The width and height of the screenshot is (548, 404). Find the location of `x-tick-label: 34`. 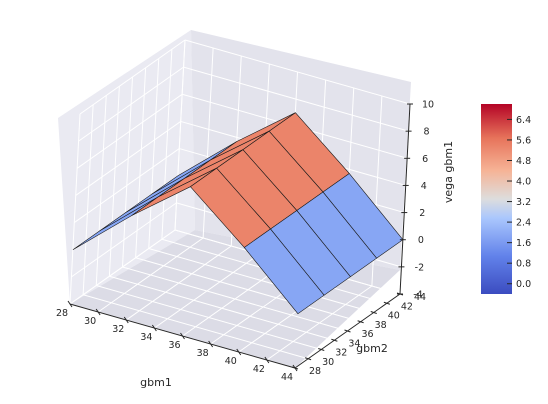

x-tick-label: 34 is located at coordinates (146, 337).